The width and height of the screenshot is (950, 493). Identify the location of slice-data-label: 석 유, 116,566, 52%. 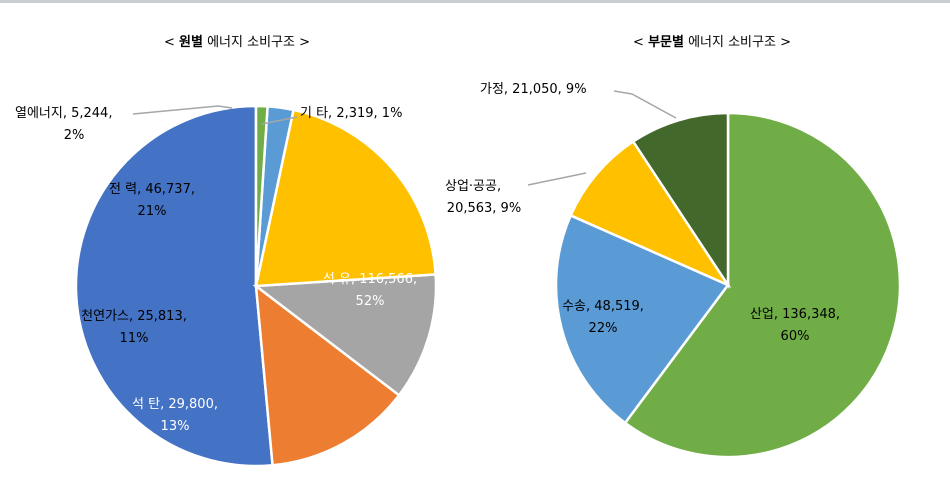
(370, 290).